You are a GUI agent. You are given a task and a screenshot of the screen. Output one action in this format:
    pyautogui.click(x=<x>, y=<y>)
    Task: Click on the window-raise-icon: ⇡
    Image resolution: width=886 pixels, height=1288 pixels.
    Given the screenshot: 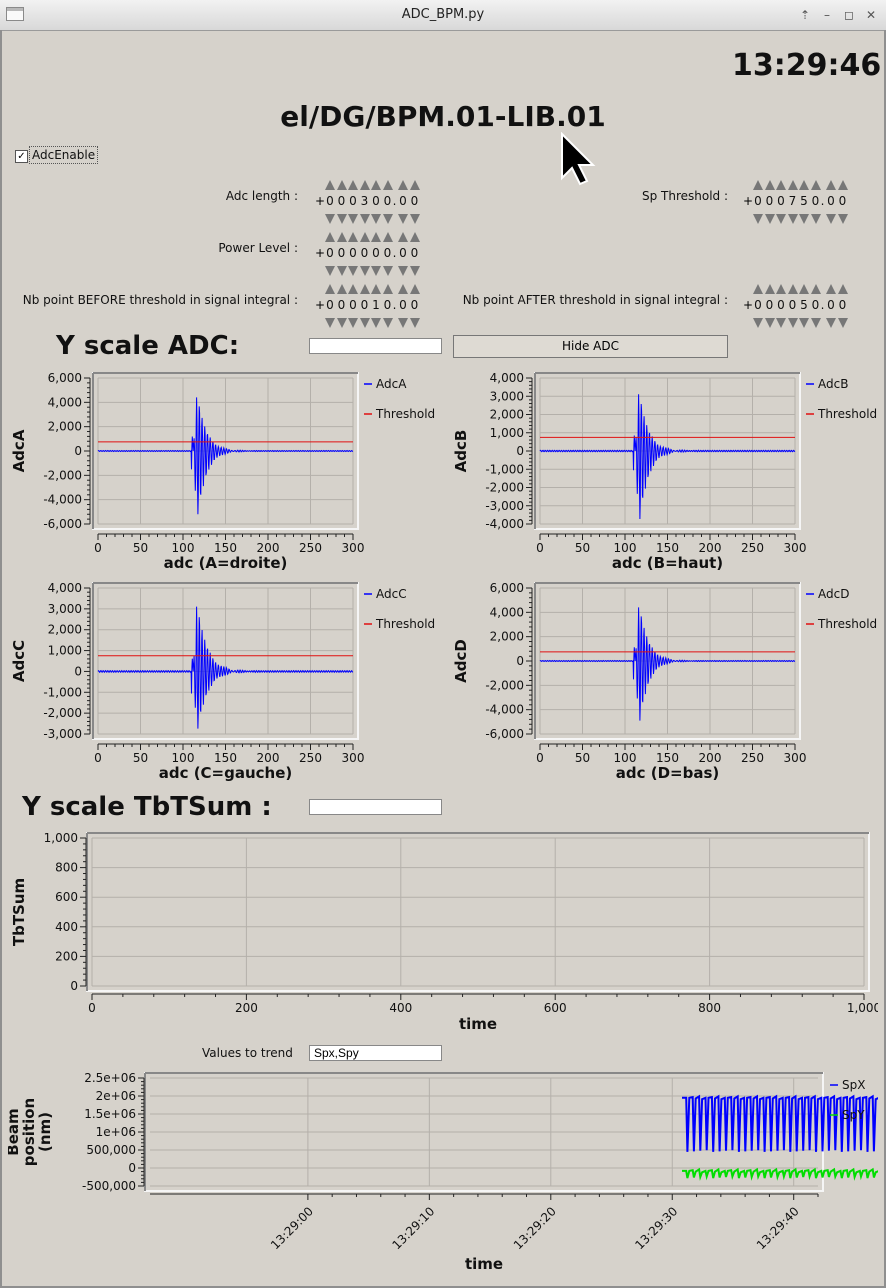 What is the action you would take?
    pyautogui.click(x=805, y=15)
    